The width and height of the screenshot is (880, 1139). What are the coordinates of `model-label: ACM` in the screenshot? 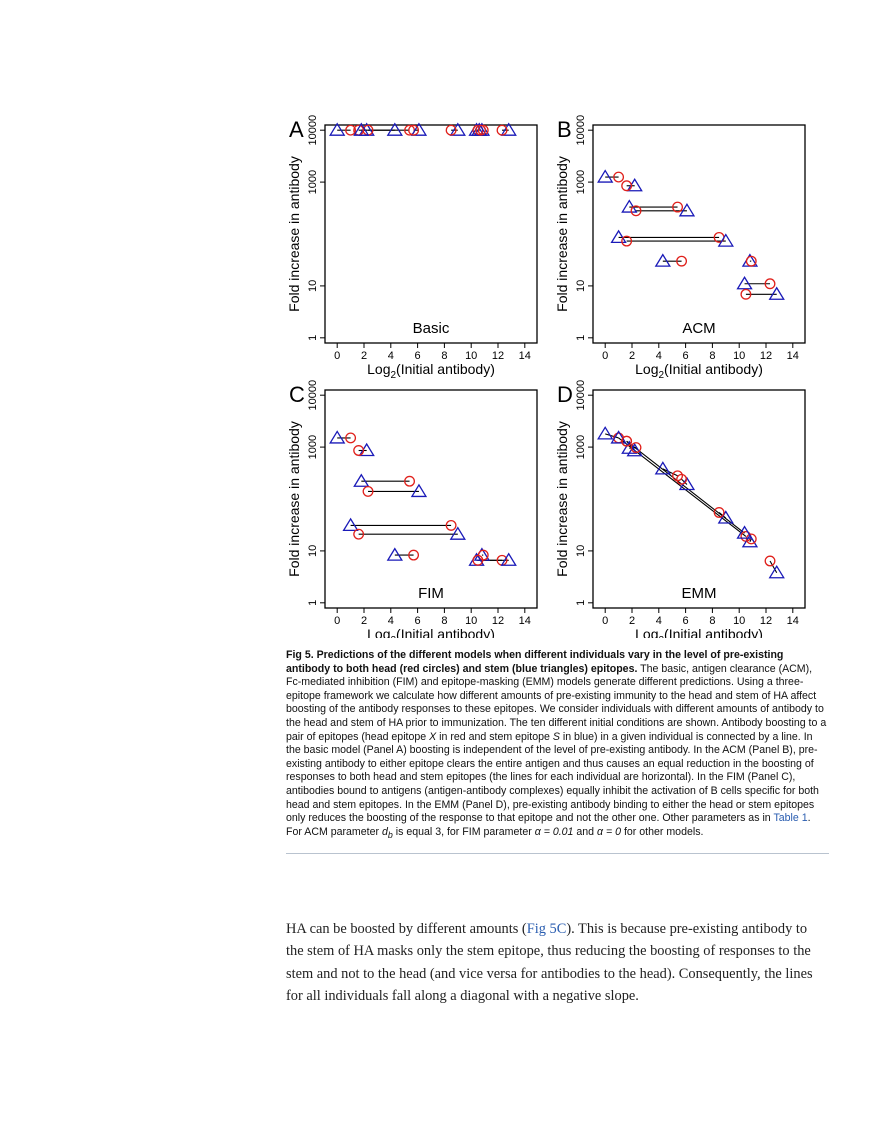 It's located at (698, 328).